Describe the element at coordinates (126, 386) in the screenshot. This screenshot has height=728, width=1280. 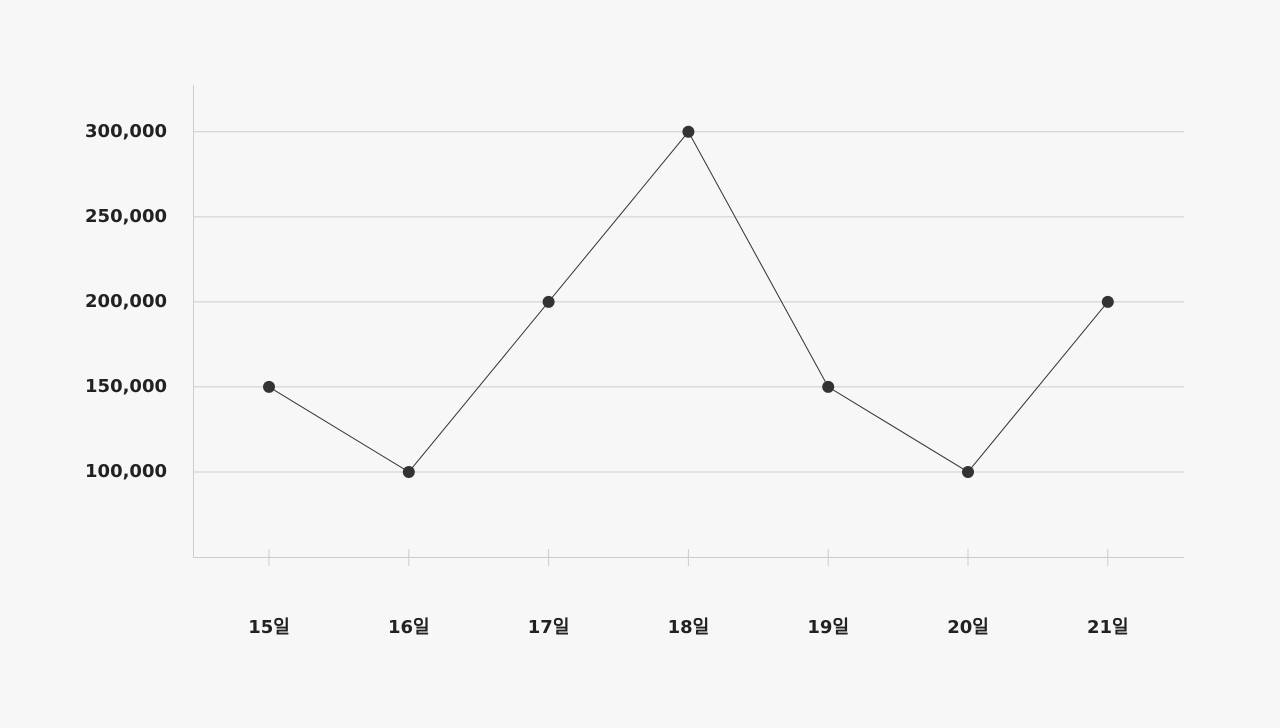
I see `y-tick-label: 150,000` at that location.